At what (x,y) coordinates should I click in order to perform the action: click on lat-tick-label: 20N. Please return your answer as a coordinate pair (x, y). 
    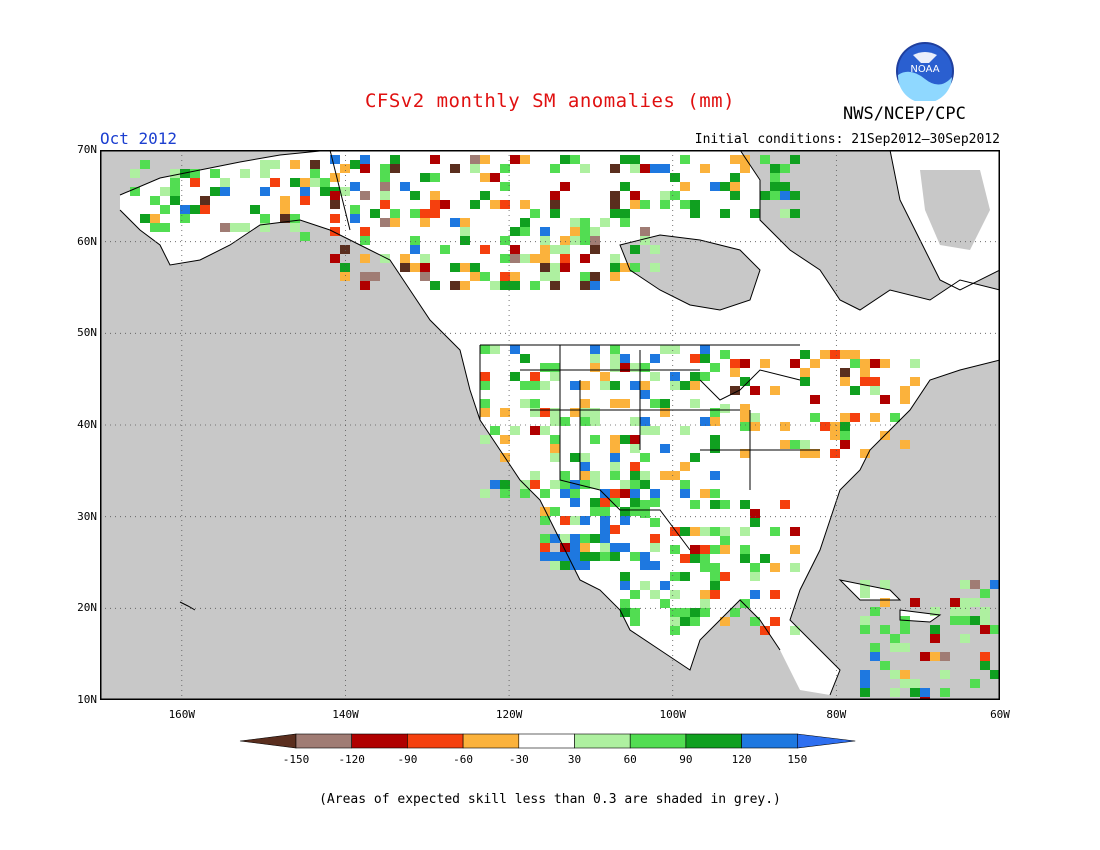
    Looking at the image, I should click on (87, 608).